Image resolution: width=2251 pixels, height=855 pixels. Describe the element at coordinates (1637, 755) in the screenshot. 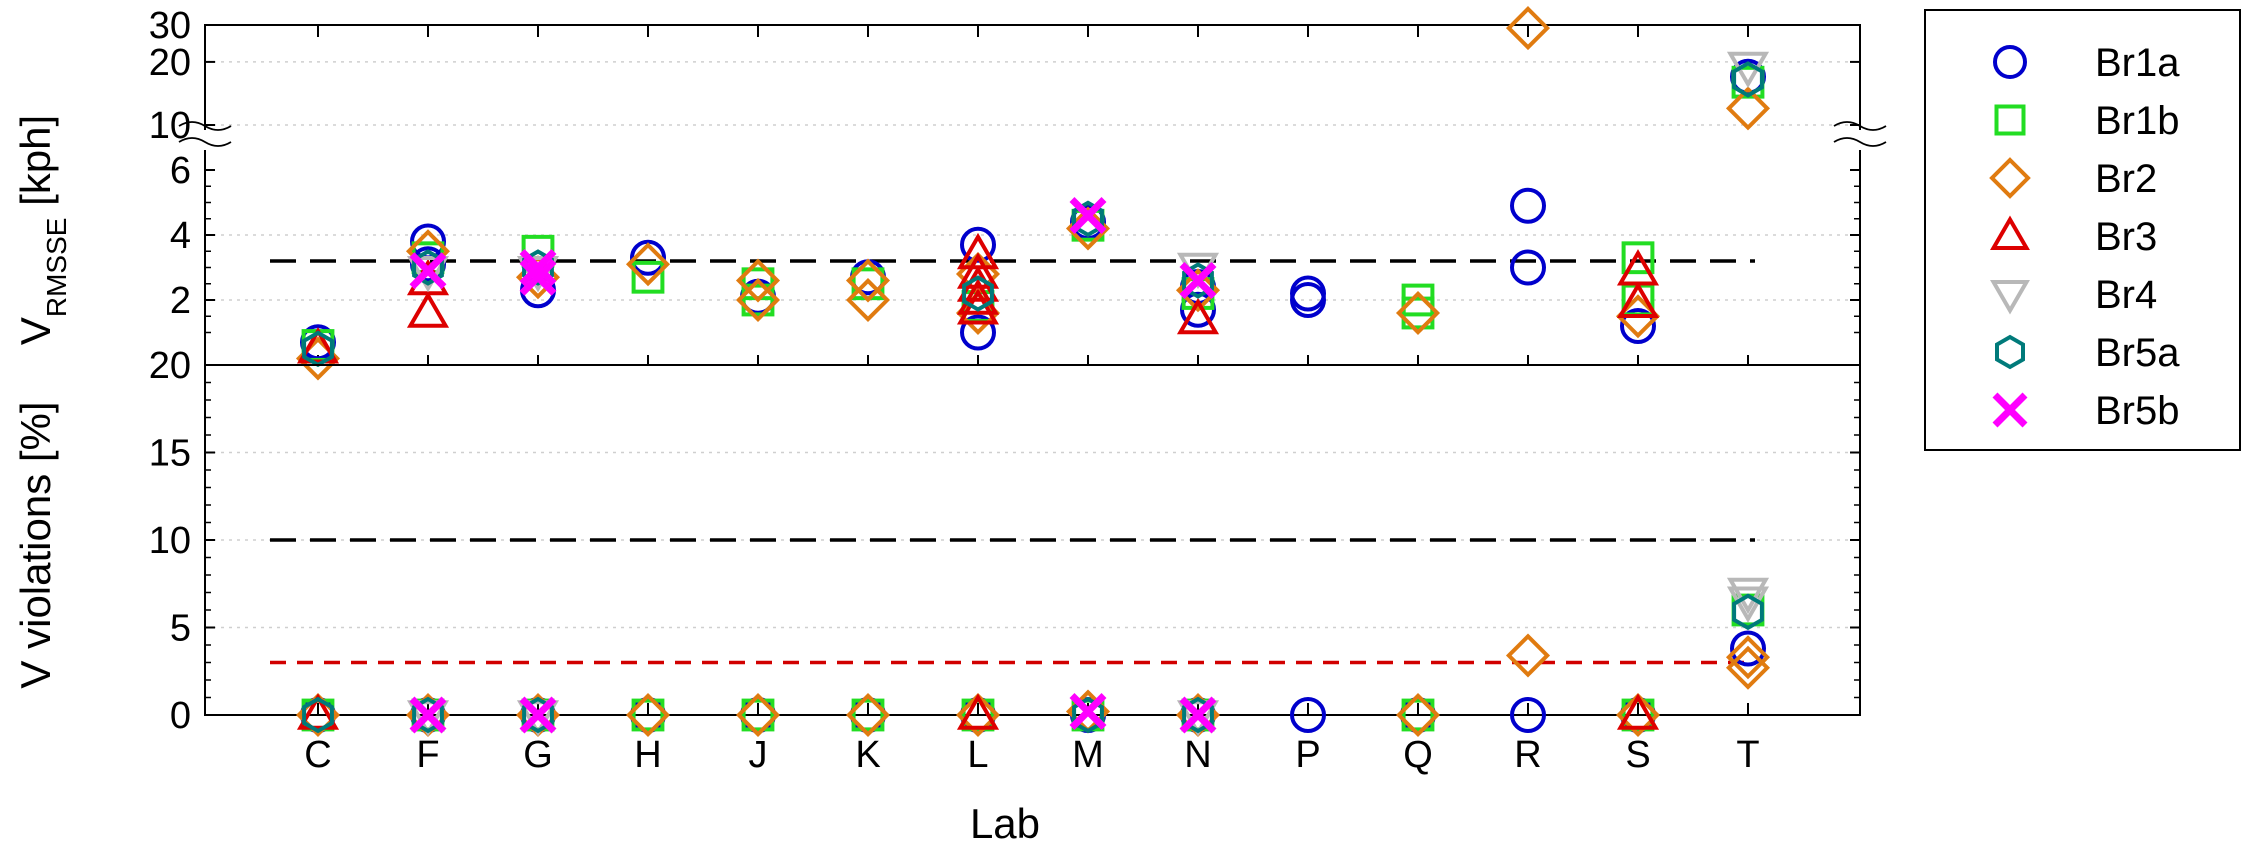

I see `x-tick-label-S: S` at that location.